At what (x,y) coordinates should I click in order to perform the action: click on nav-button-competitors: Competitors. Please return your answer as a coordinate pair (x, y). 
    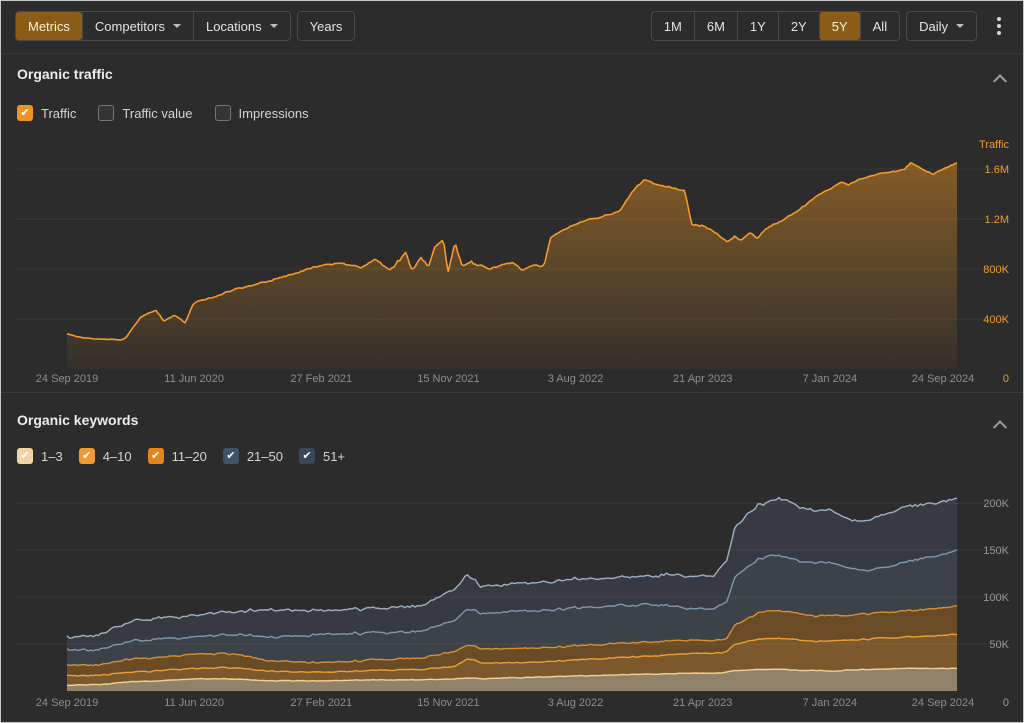
    Looking at the image, I should click on (137, 26).